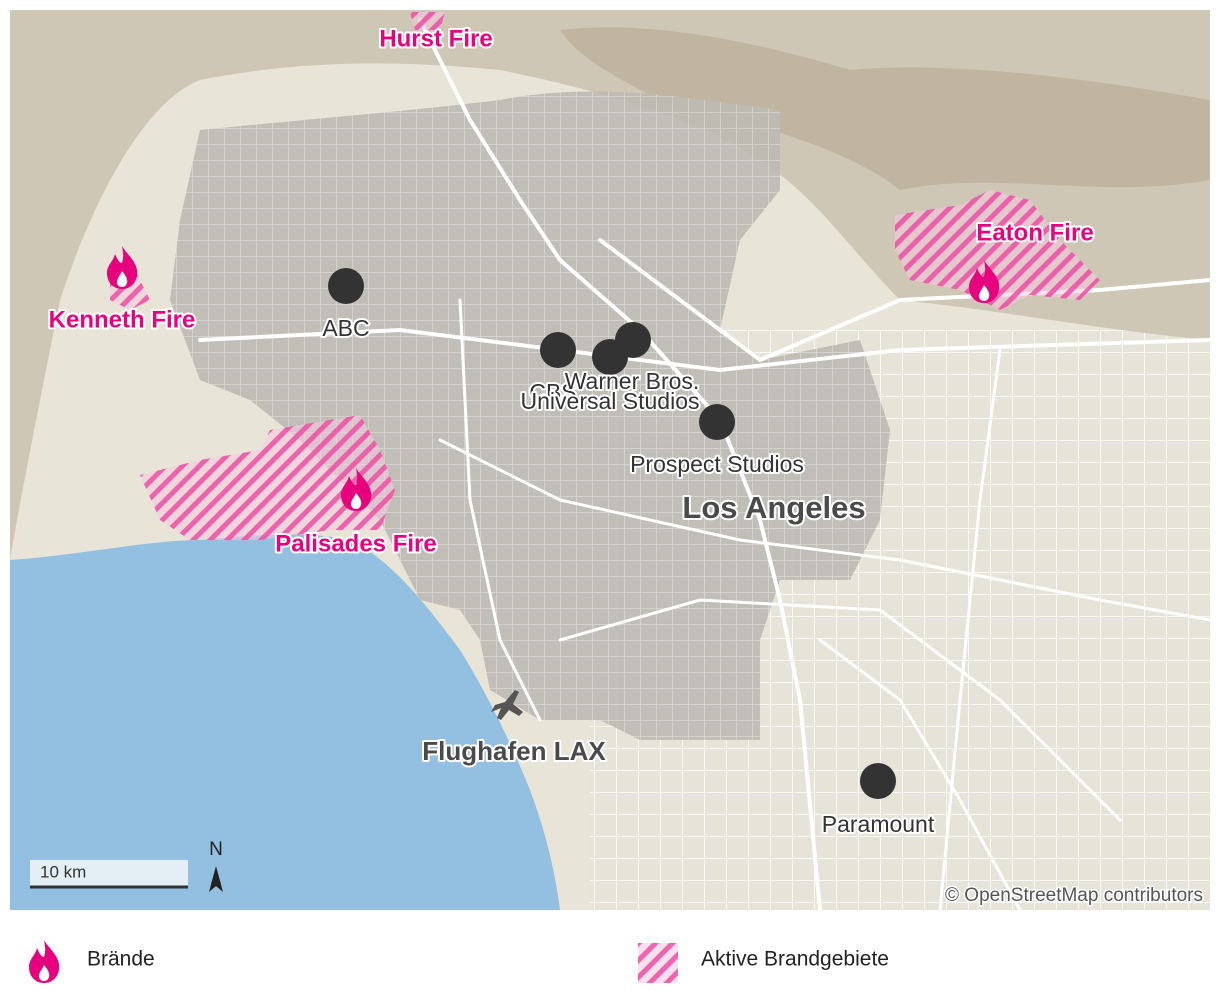 The width and height of the screenshot is (1220, 1000). I want to click on scale-bar-bg, so click(109, 873).